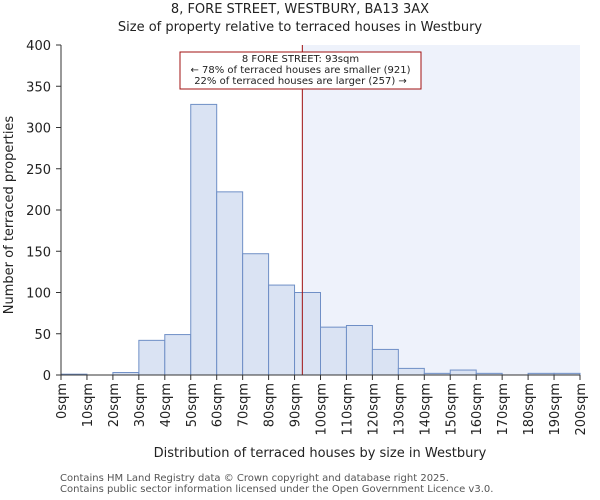 This screenshot has height=500, width=600. I want to click on x-tick-label: 20sqm, so click(114, 405).